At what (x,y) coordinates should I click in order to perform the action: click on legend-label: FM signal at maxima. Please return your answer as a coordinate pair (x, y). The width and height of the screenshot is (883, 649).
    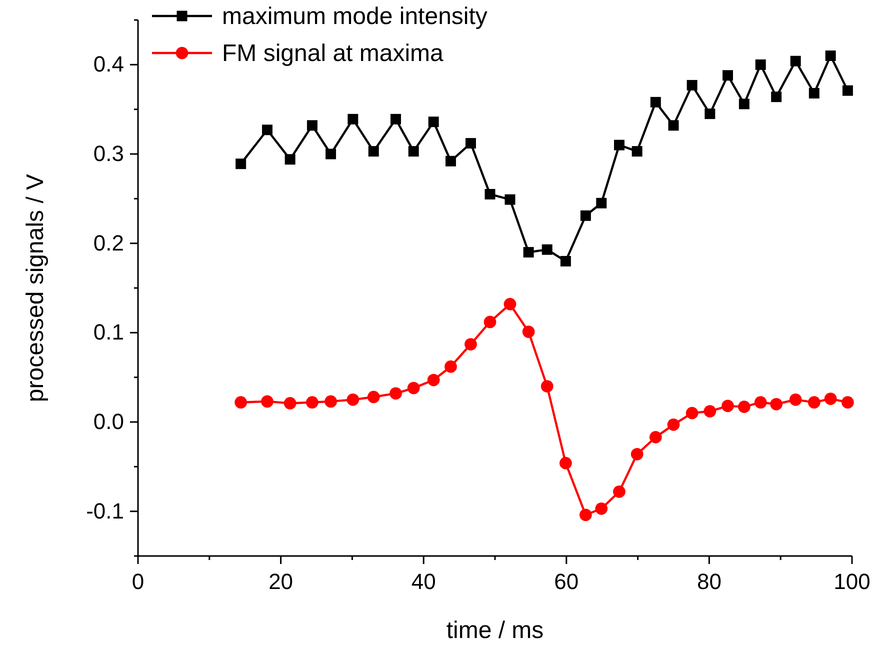
    Looking at the image, I should click on (333, 53).